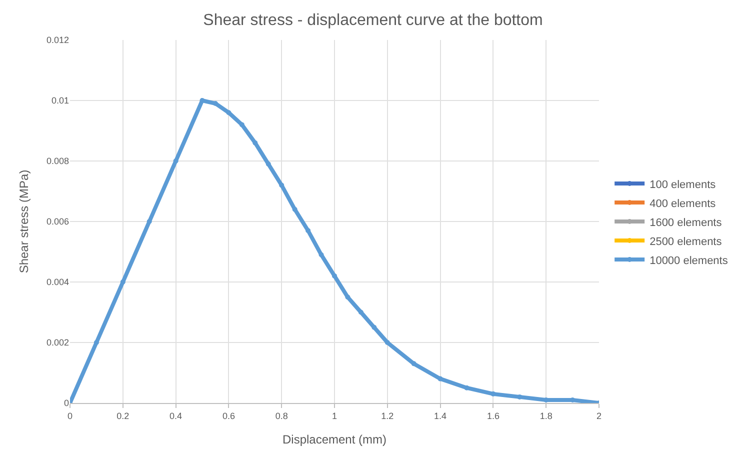 The height and width of the screenshot is (456, 746). I want to click on y-axis-title: Shear stress (MPa), so click(23, 222).